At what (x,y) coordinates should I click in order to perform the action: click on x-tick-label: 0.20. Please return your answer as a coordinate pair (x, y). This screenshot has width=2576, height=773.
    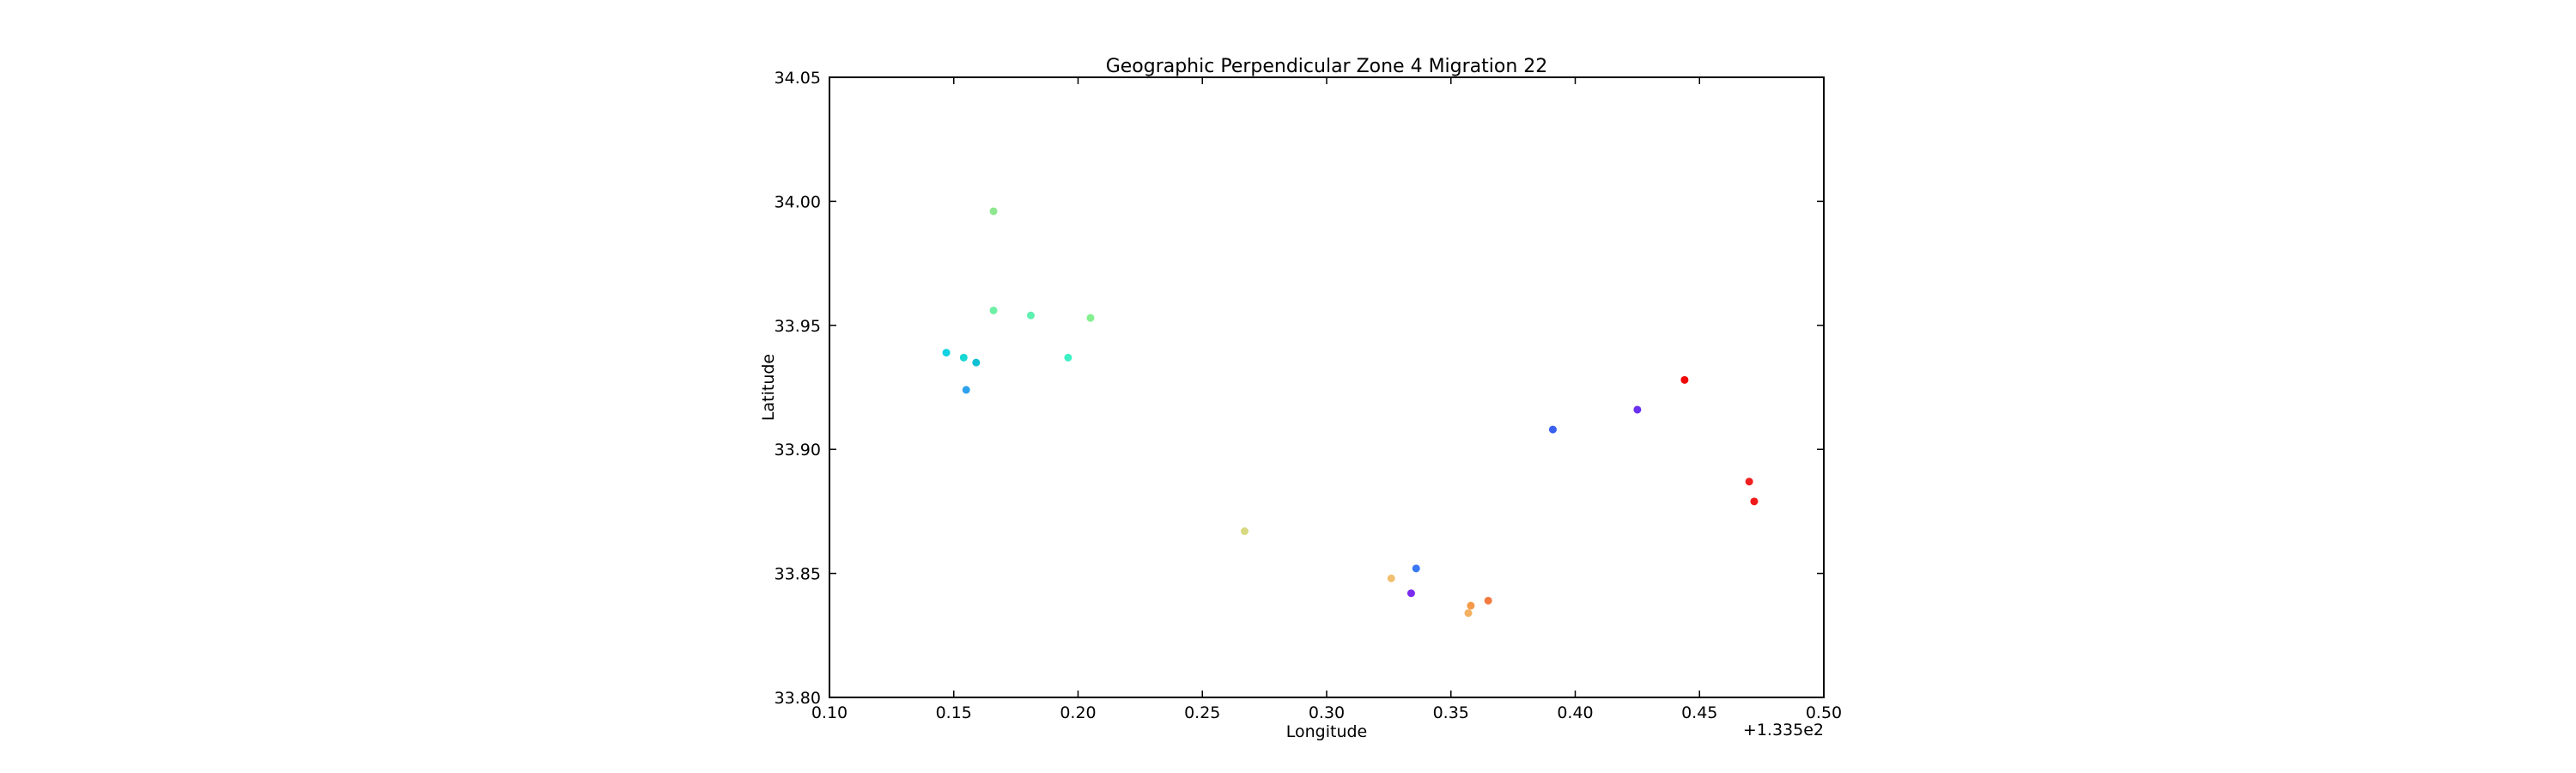
    Looking at the image, I should click on (1078, 712).